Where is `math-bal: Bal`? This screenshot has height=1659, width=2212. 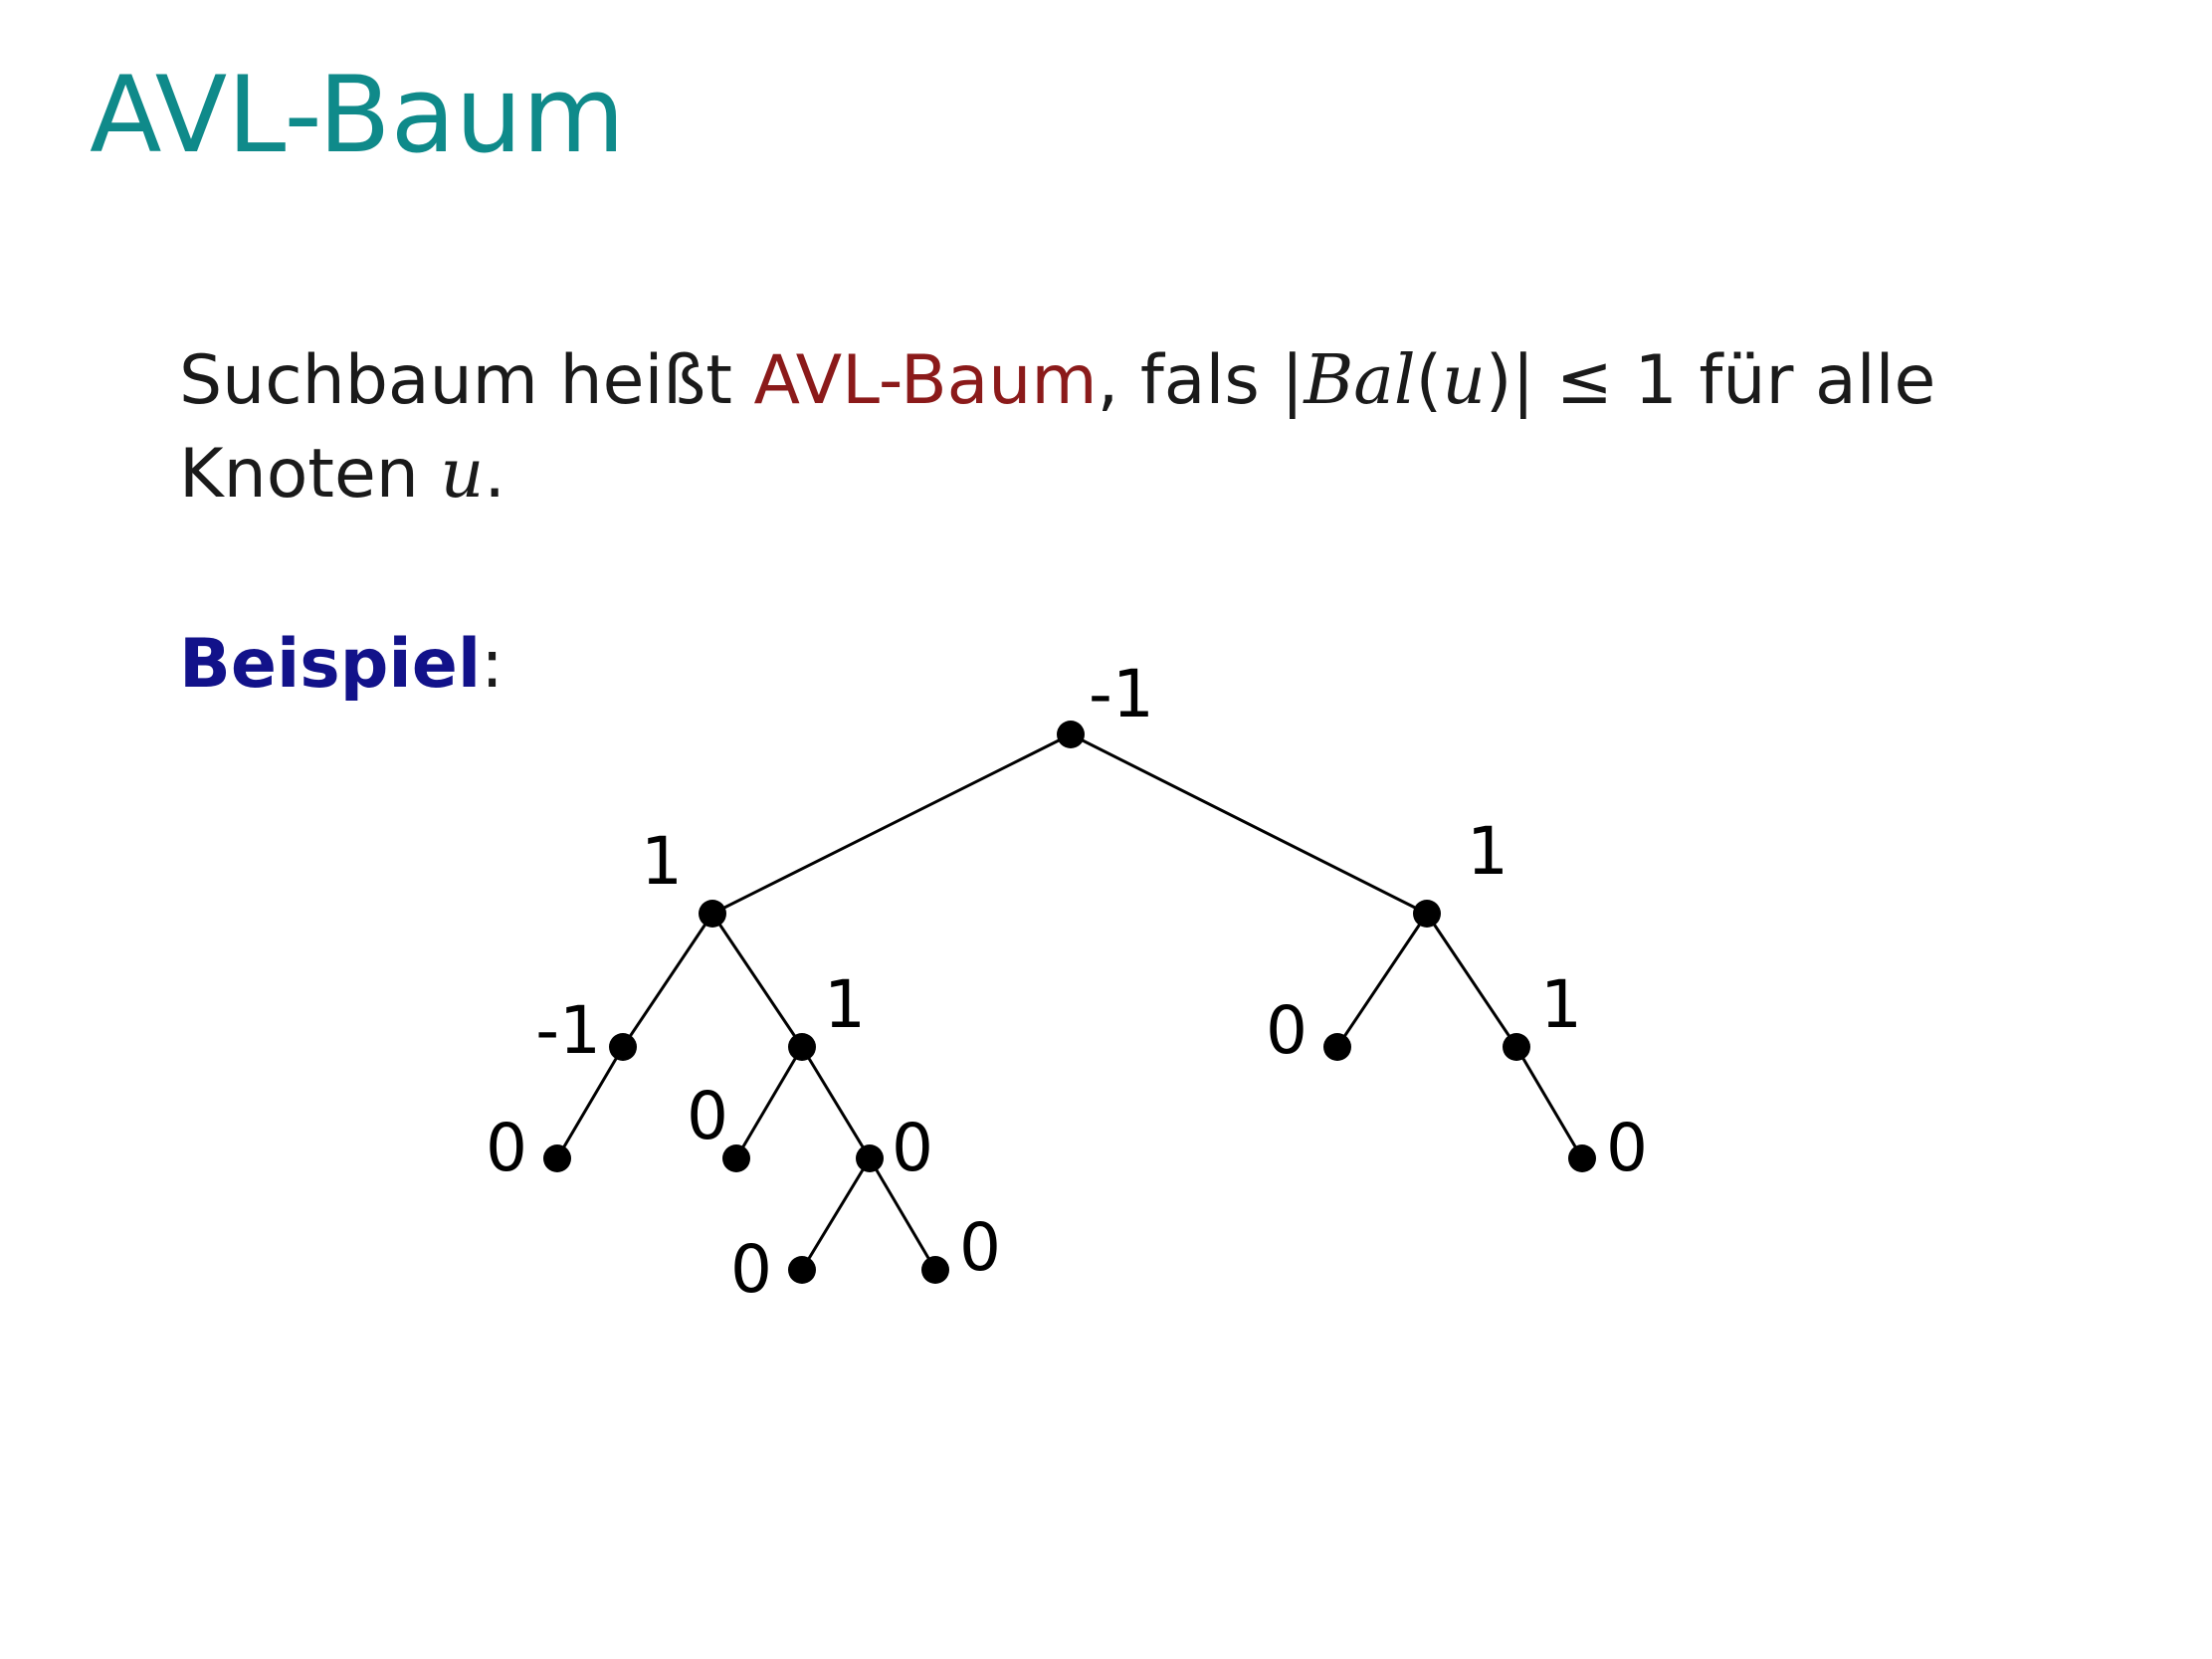 math-bal: Bal is located at coordinates (1360, 380).